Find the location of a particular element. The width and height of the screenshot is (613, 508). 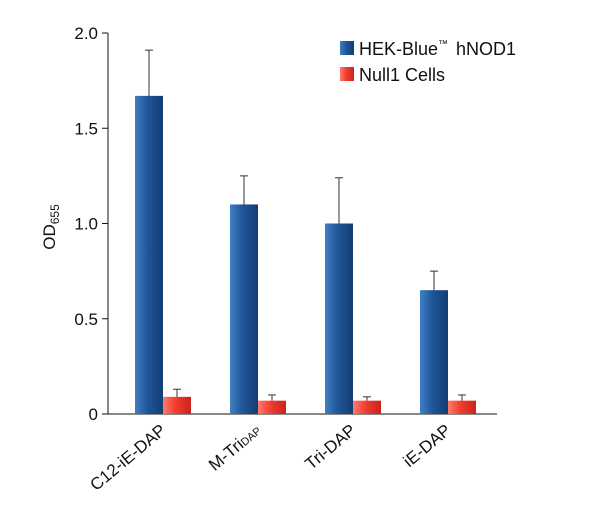

legend-hek-main: HEK-Blue is located at coordinates (398, 49).